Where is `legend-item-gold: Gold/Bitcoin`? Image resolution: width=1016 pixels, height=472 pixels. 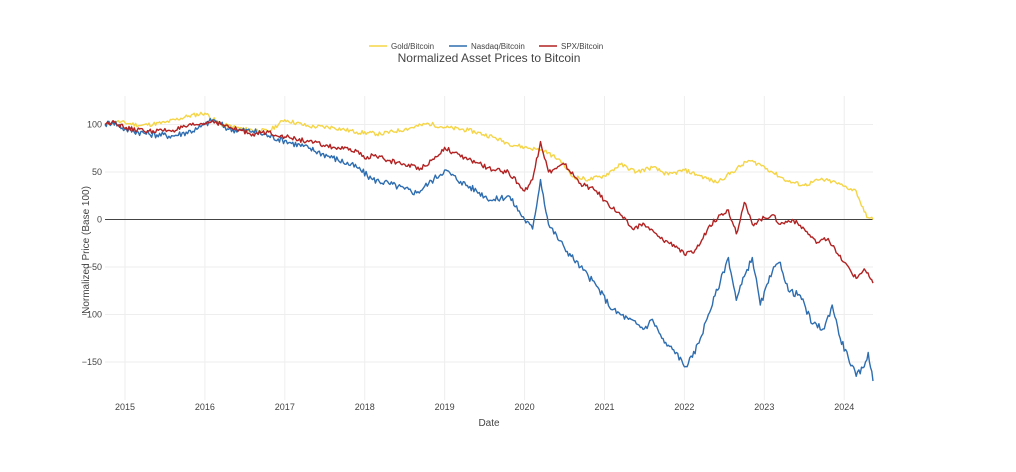
legend-item-gold: Gold/Bitcoin is located at coordinates (401, 46).